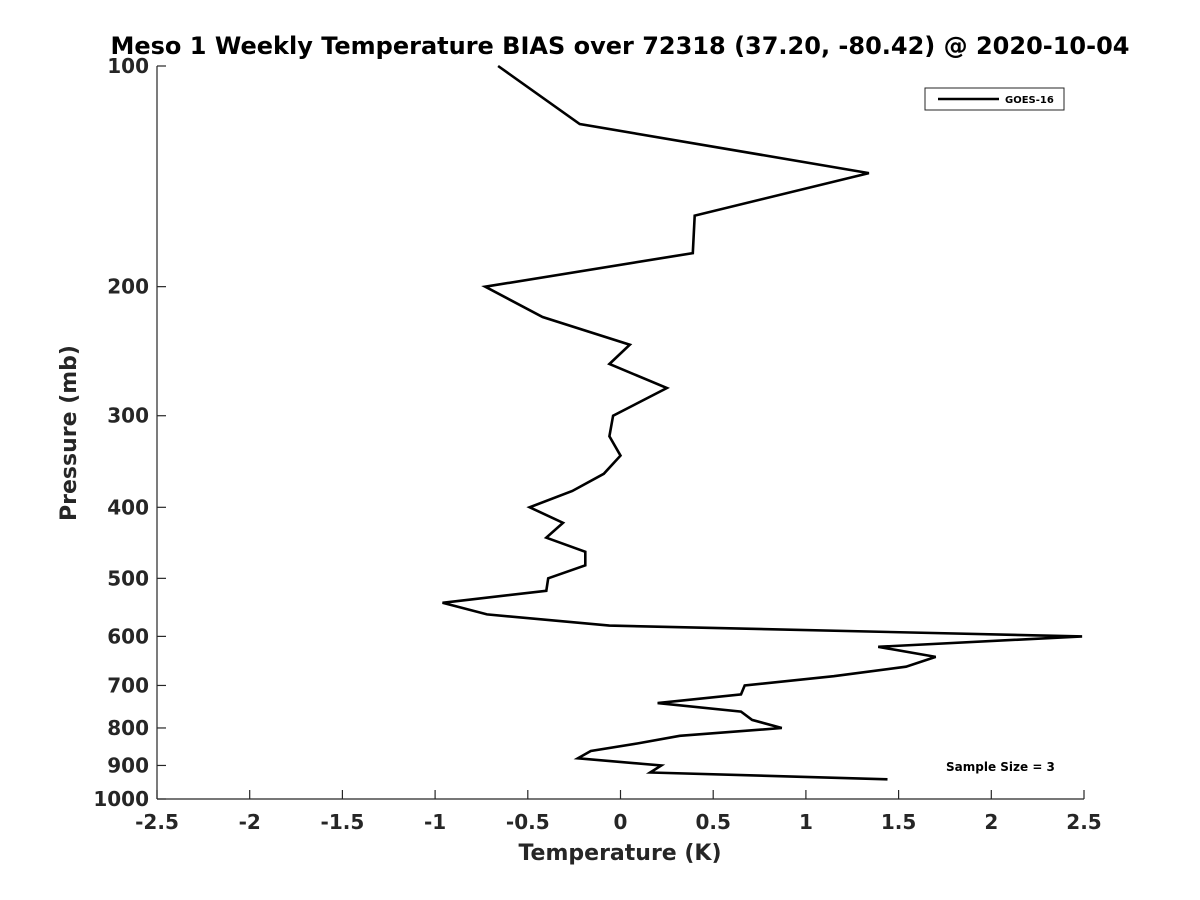 This screenshot has width=1200, height=900. I want to click on x-tick-label: 2, so click(991, 822).